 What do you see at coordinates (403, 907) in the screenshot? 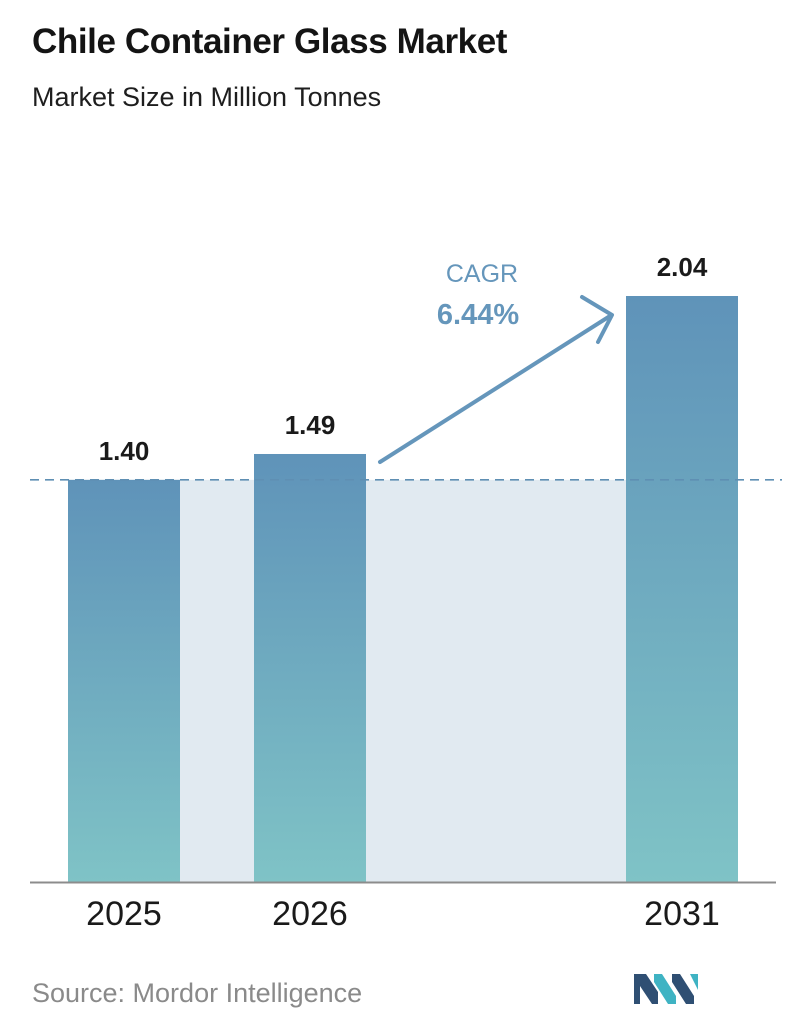
I see `x-axis: 2025 2026 2031` at bounding box center [403, 907].